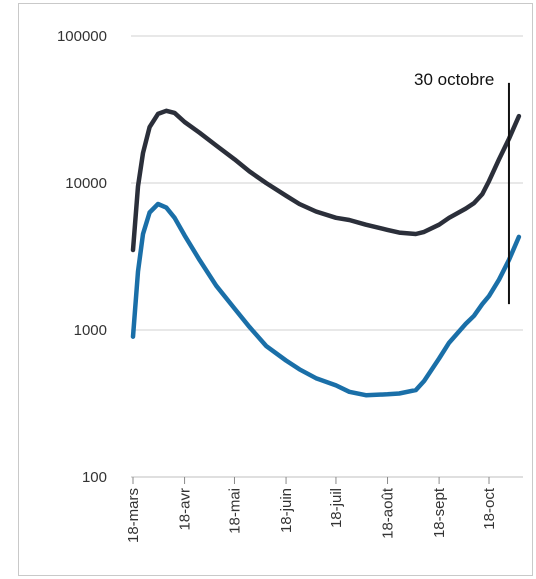  I want to click on y-axis-tick-labels: 100 1000 10000 100000, so click(82, 257).